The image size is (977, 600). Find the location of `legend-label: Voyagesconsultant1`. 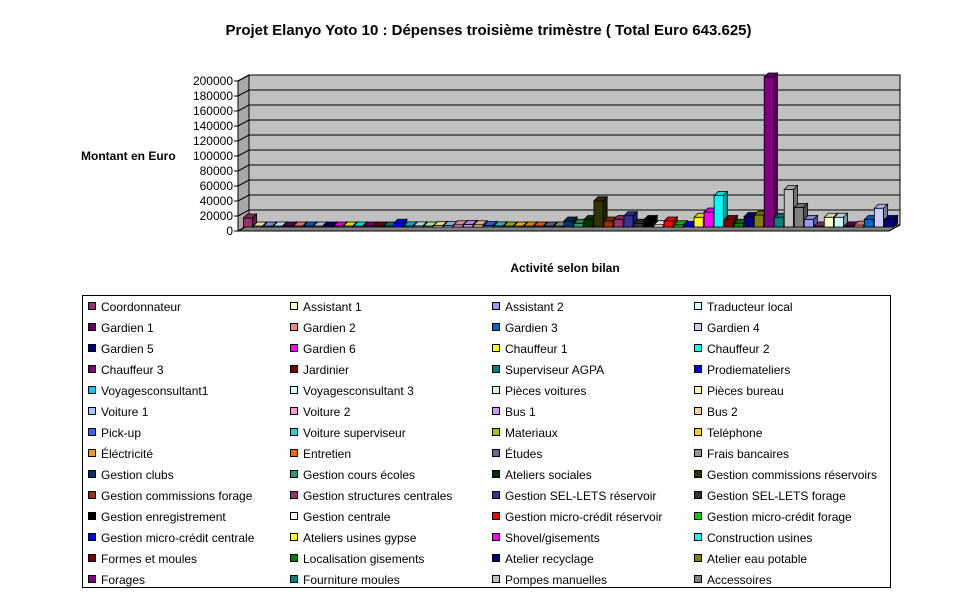

legend-label: Voyagesconsultant1 is located at coordinates (155, 391).